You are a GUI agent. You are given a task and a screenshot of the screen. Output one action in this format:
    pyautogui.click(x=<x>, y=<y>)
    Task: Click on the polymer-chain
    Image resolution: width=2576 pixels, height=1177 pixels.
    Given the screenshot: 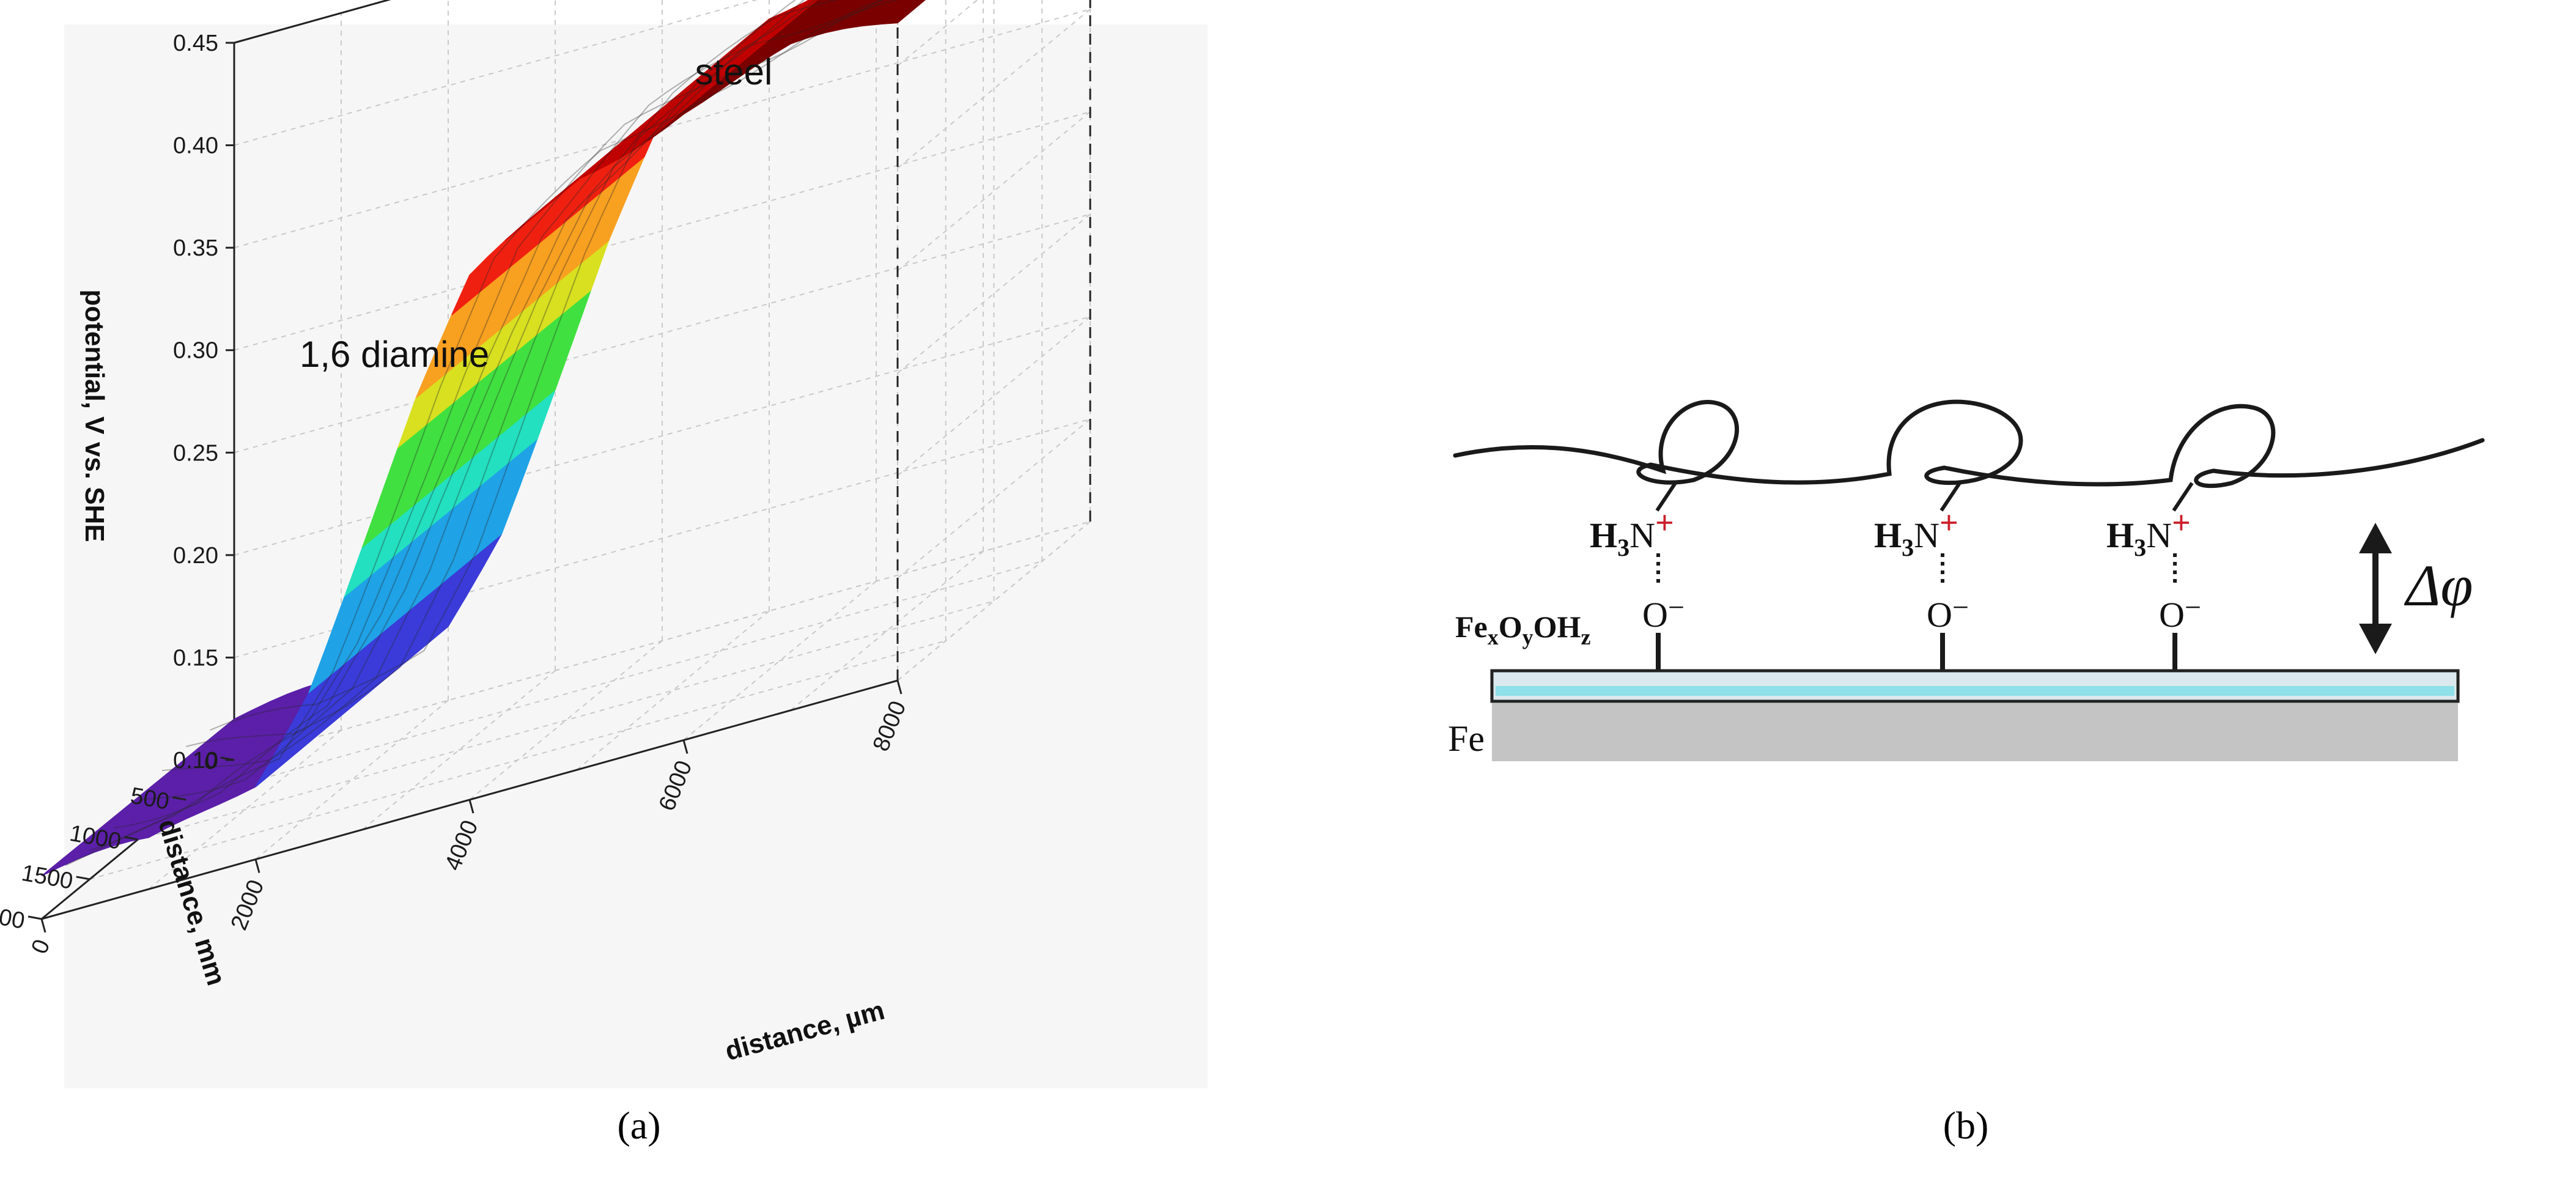 What is the action you would take?
    pyautogui.click(x=1969, y=444)
    